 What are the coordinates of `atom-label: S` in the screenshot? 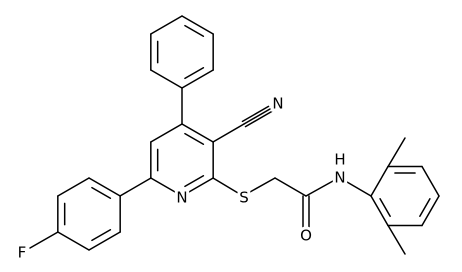 It's located at (244, 198).